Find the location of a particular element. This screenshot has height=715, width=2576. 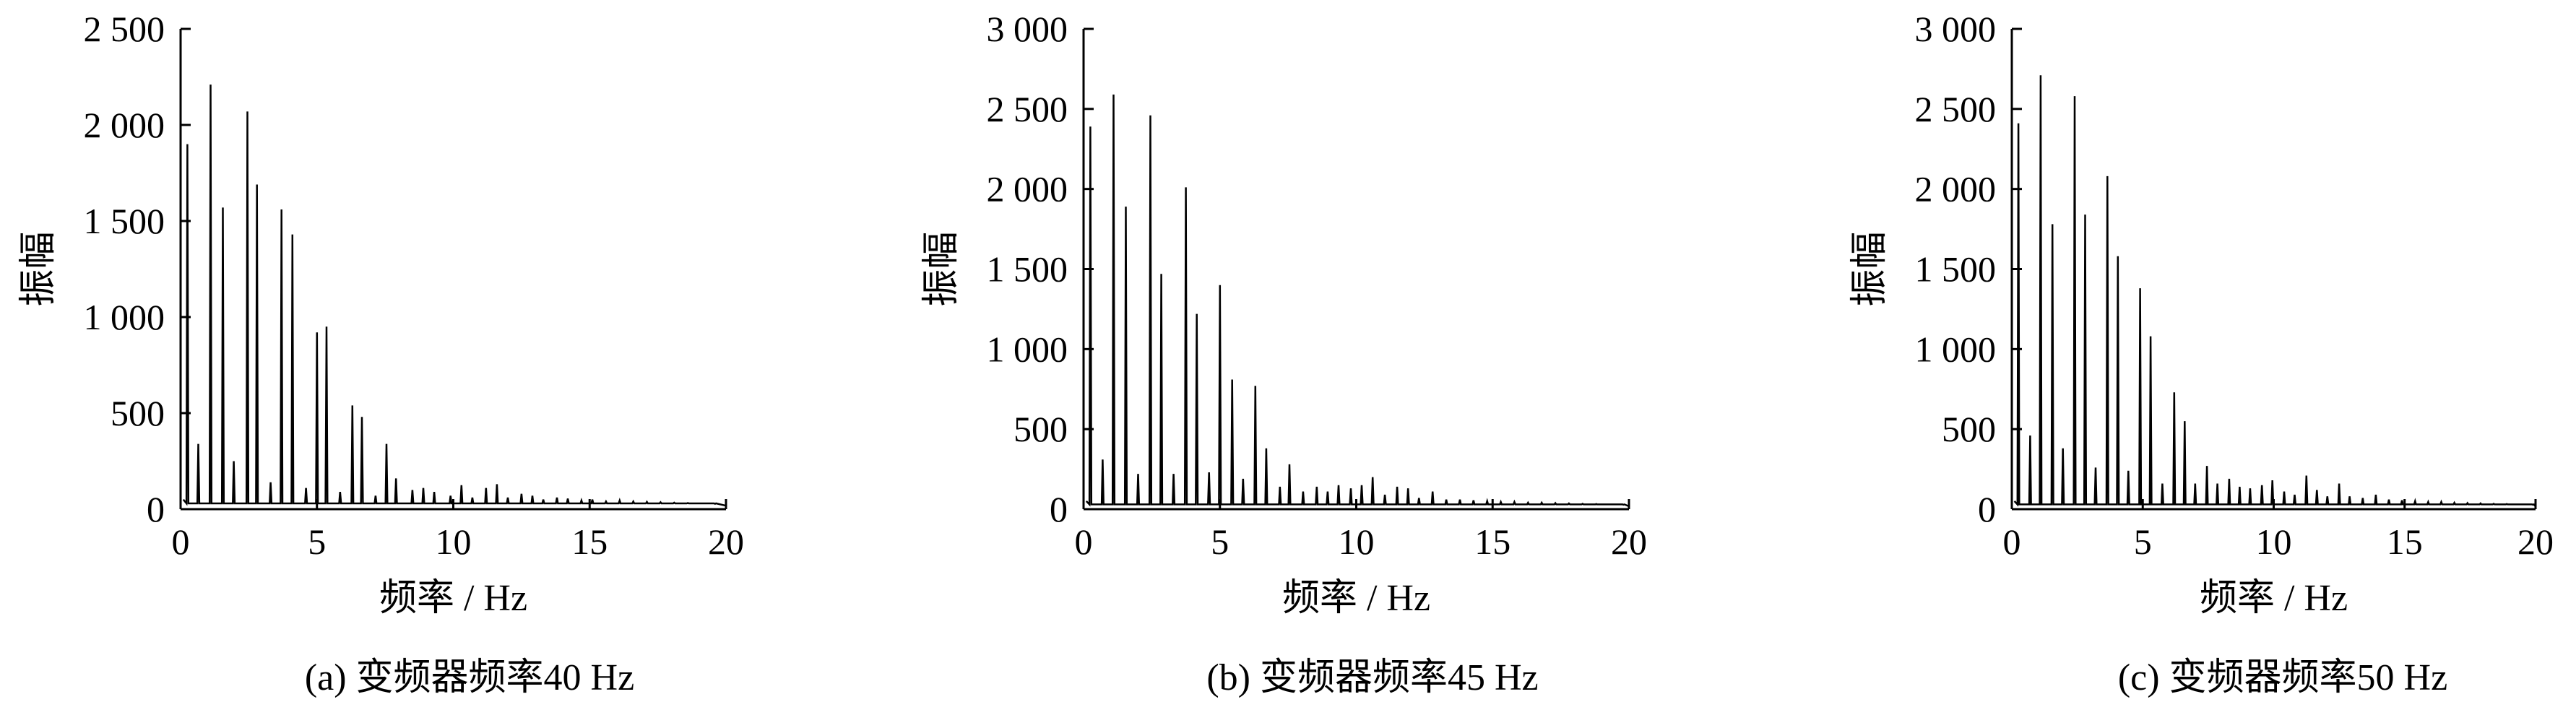

panel-caption: (c) 变频器频率50 Hz is located at coordinates (2282, 677).